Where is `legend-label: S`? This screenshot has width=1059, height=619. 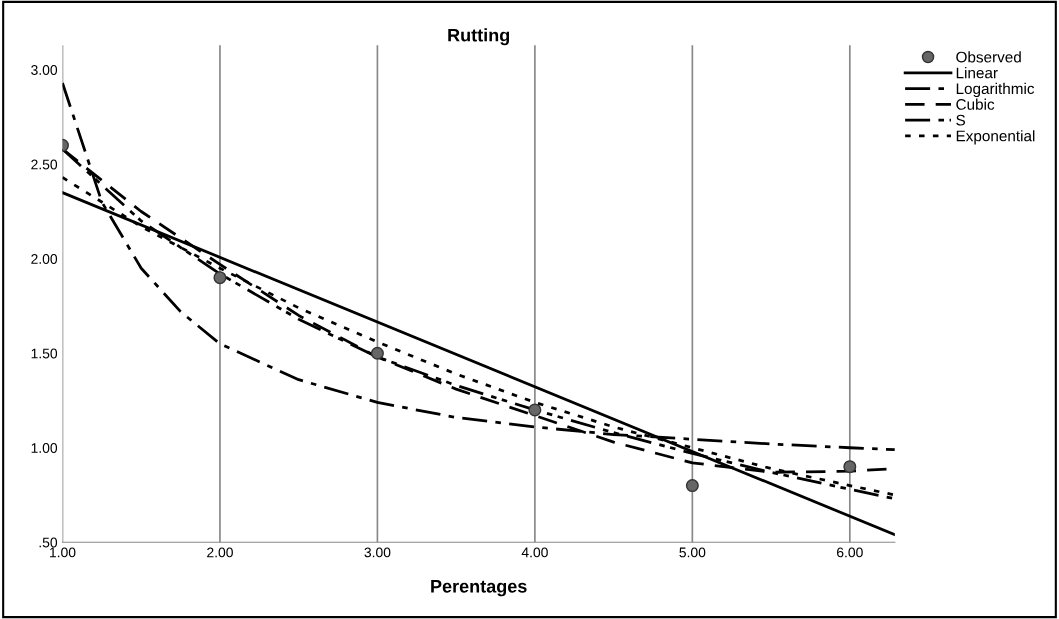 legend-label: S is located at coordinates (961, 120).